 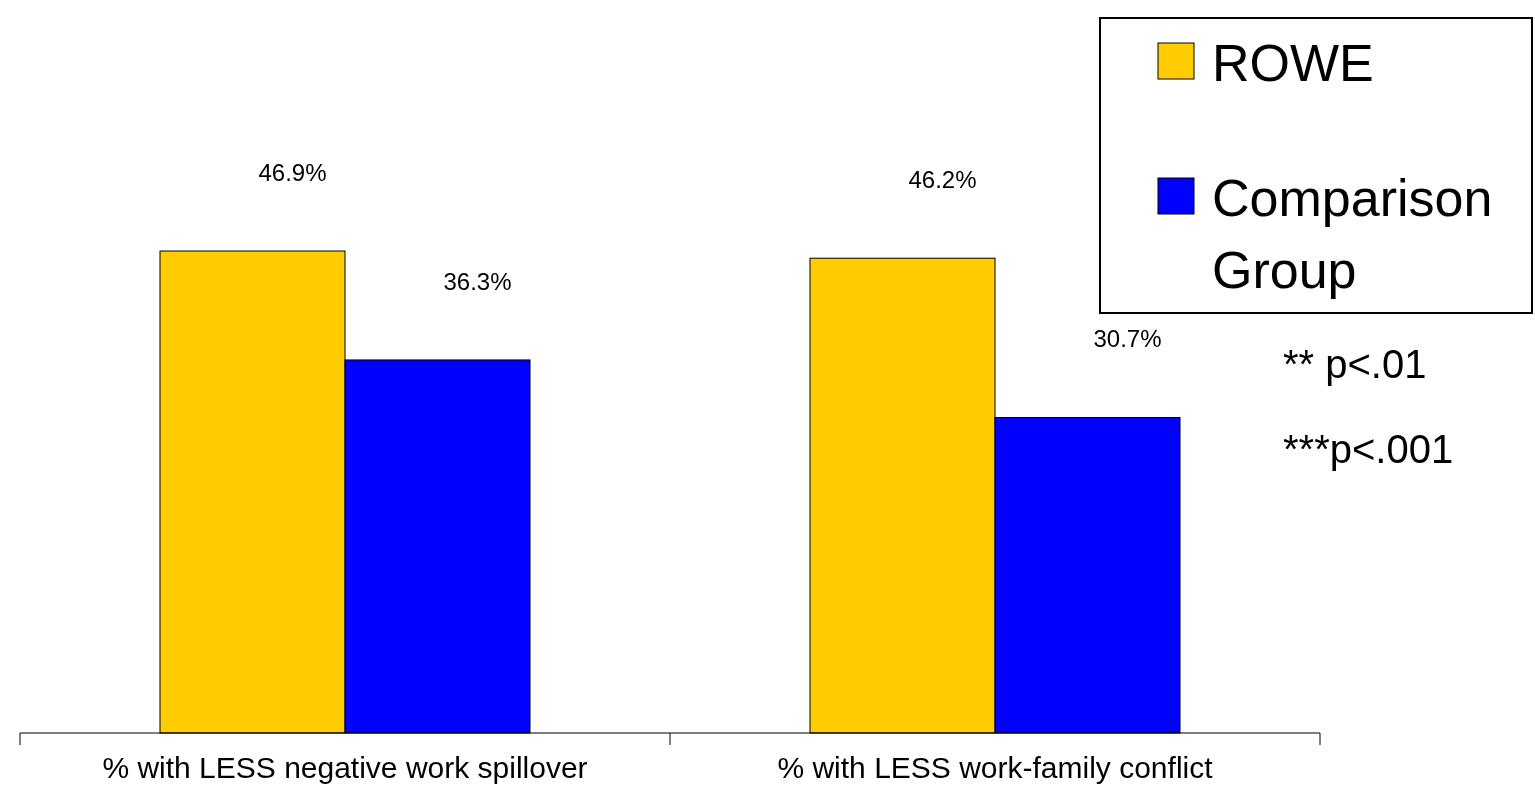 What do you see at coordinates (1293, 63) in the screenshot?
I see `legend-label: ROWE` at bounding box center [1293, 63].